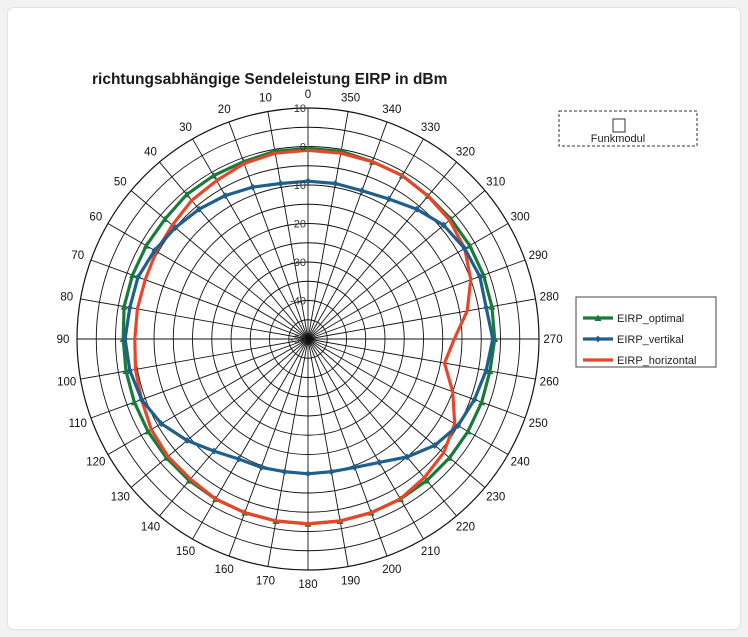 The width and height of the screenshot is (748, 637). Describe the element at coordinates (391, 110) in the screenshot. I see `angle-tick-label: 340` at that location.